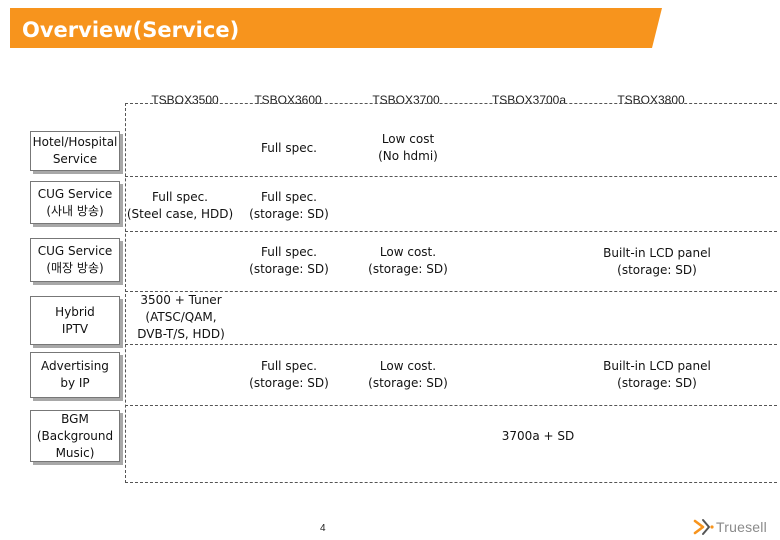  What do you see at coordinates (180, 205) in the screenshot?
I see `cell-cug1-tsbox3500: Full spec. (Steel case, HDD)` at bounding box center [180, 205].